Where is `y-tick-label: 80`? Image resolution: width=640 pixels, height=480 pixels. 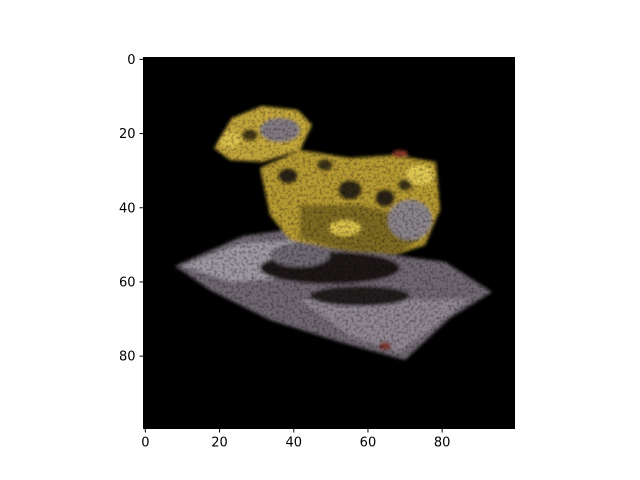
y-tick-label: 80 is located at coordinates (127, 357).